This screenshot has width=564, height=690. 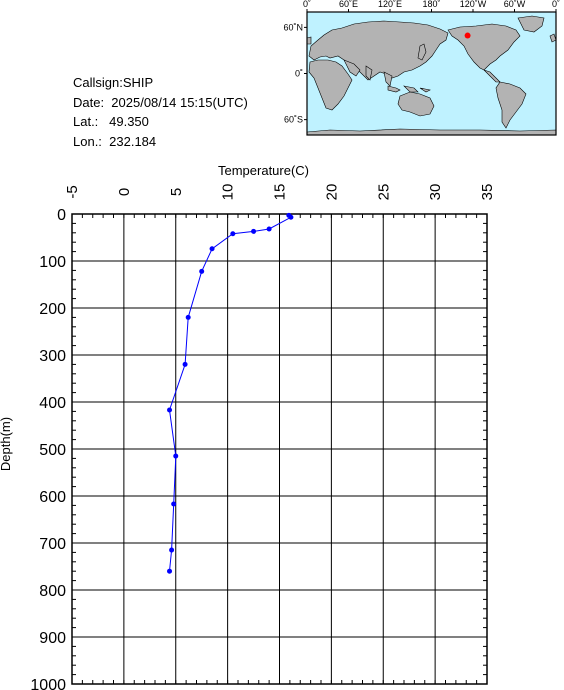 I want to click on callsign-label: Callsign:SHIP, so click(x=113, y=82).